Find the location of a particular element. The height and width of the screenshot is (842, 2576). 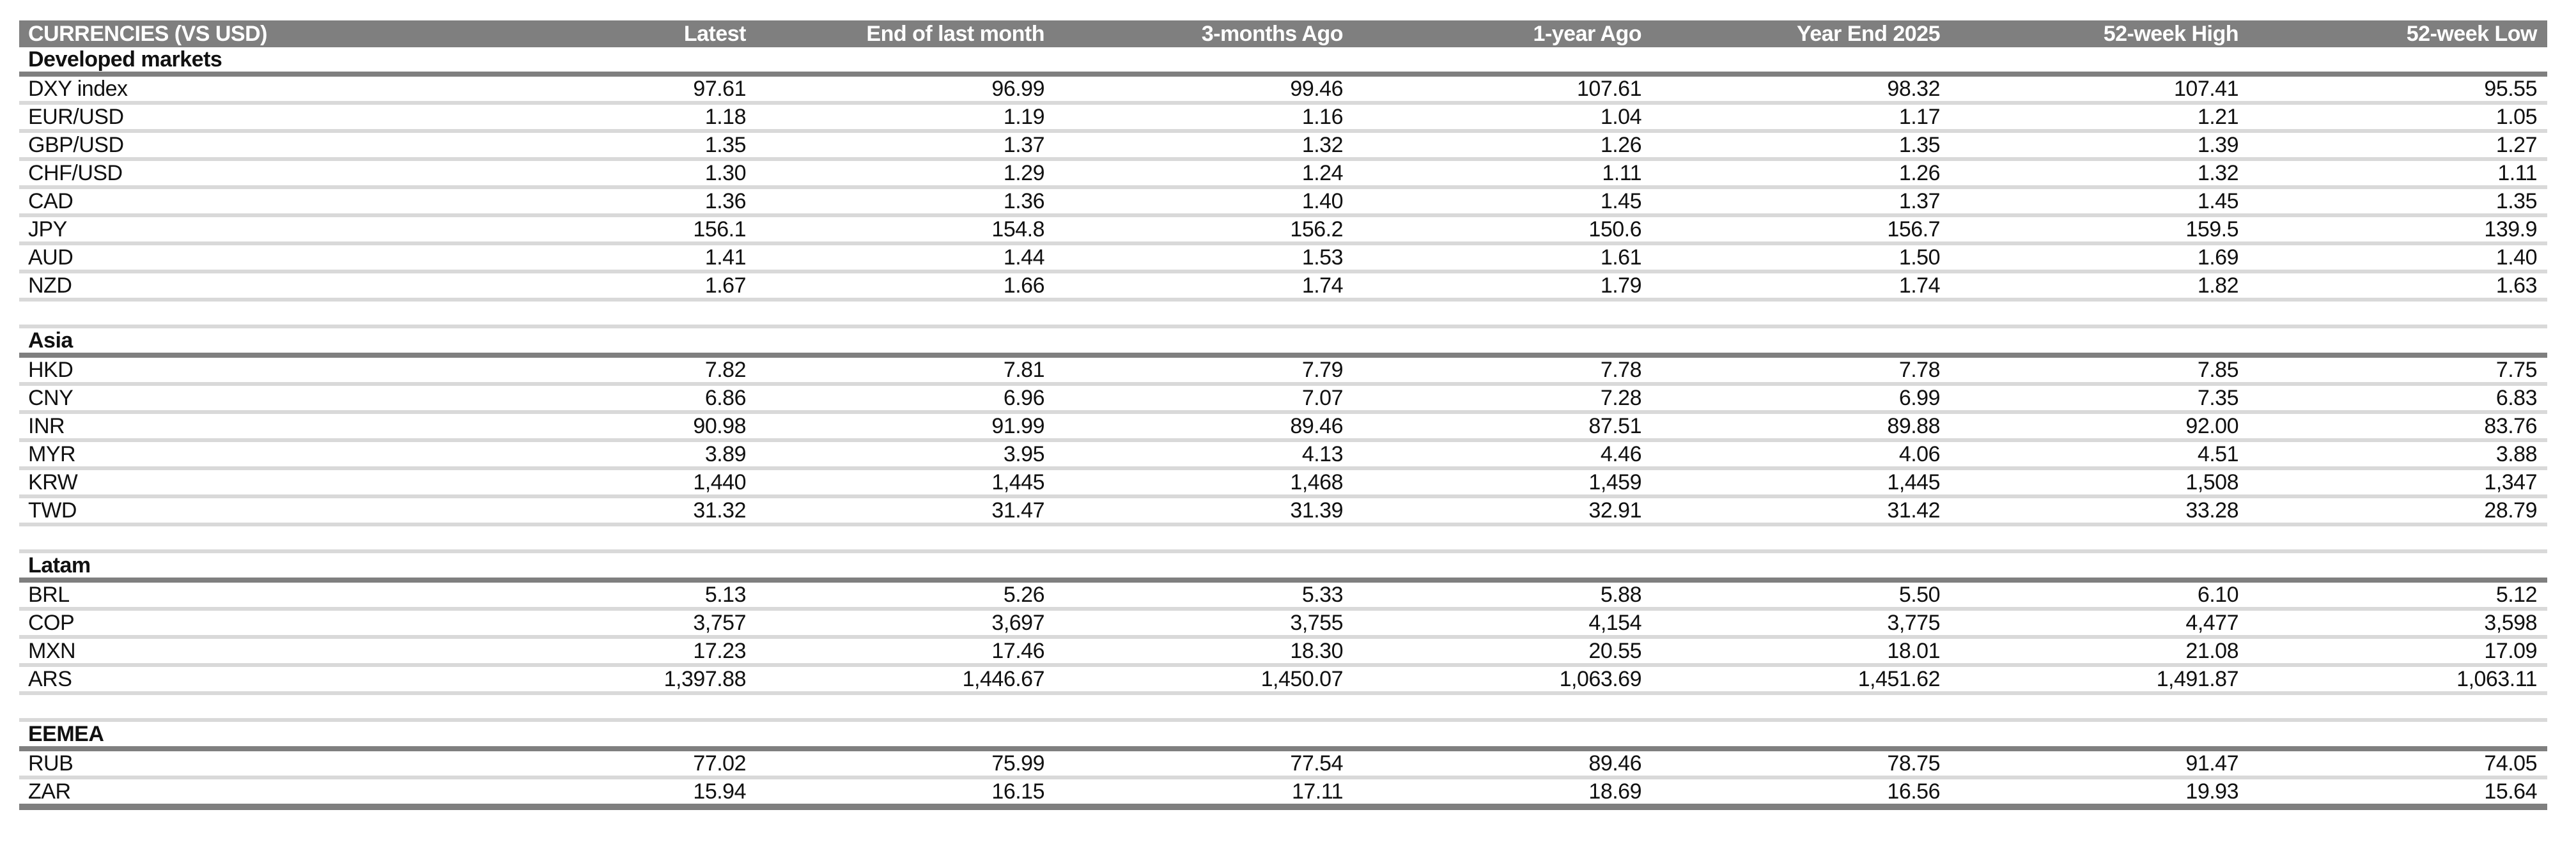

table-row: JPY 156.1 154.8 156.2 150.6 156.7 159.5 139.9 is located at coordinates (1283, 230).